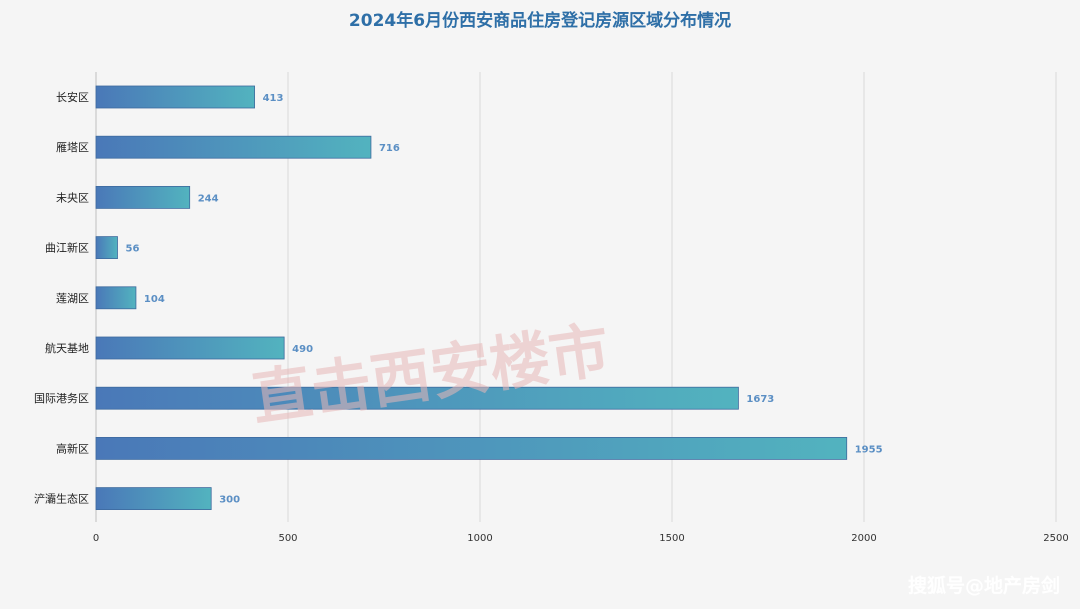  Describe the element at coordinates (133, 249) in the screenshot. I see `data-label: 56` at that location.